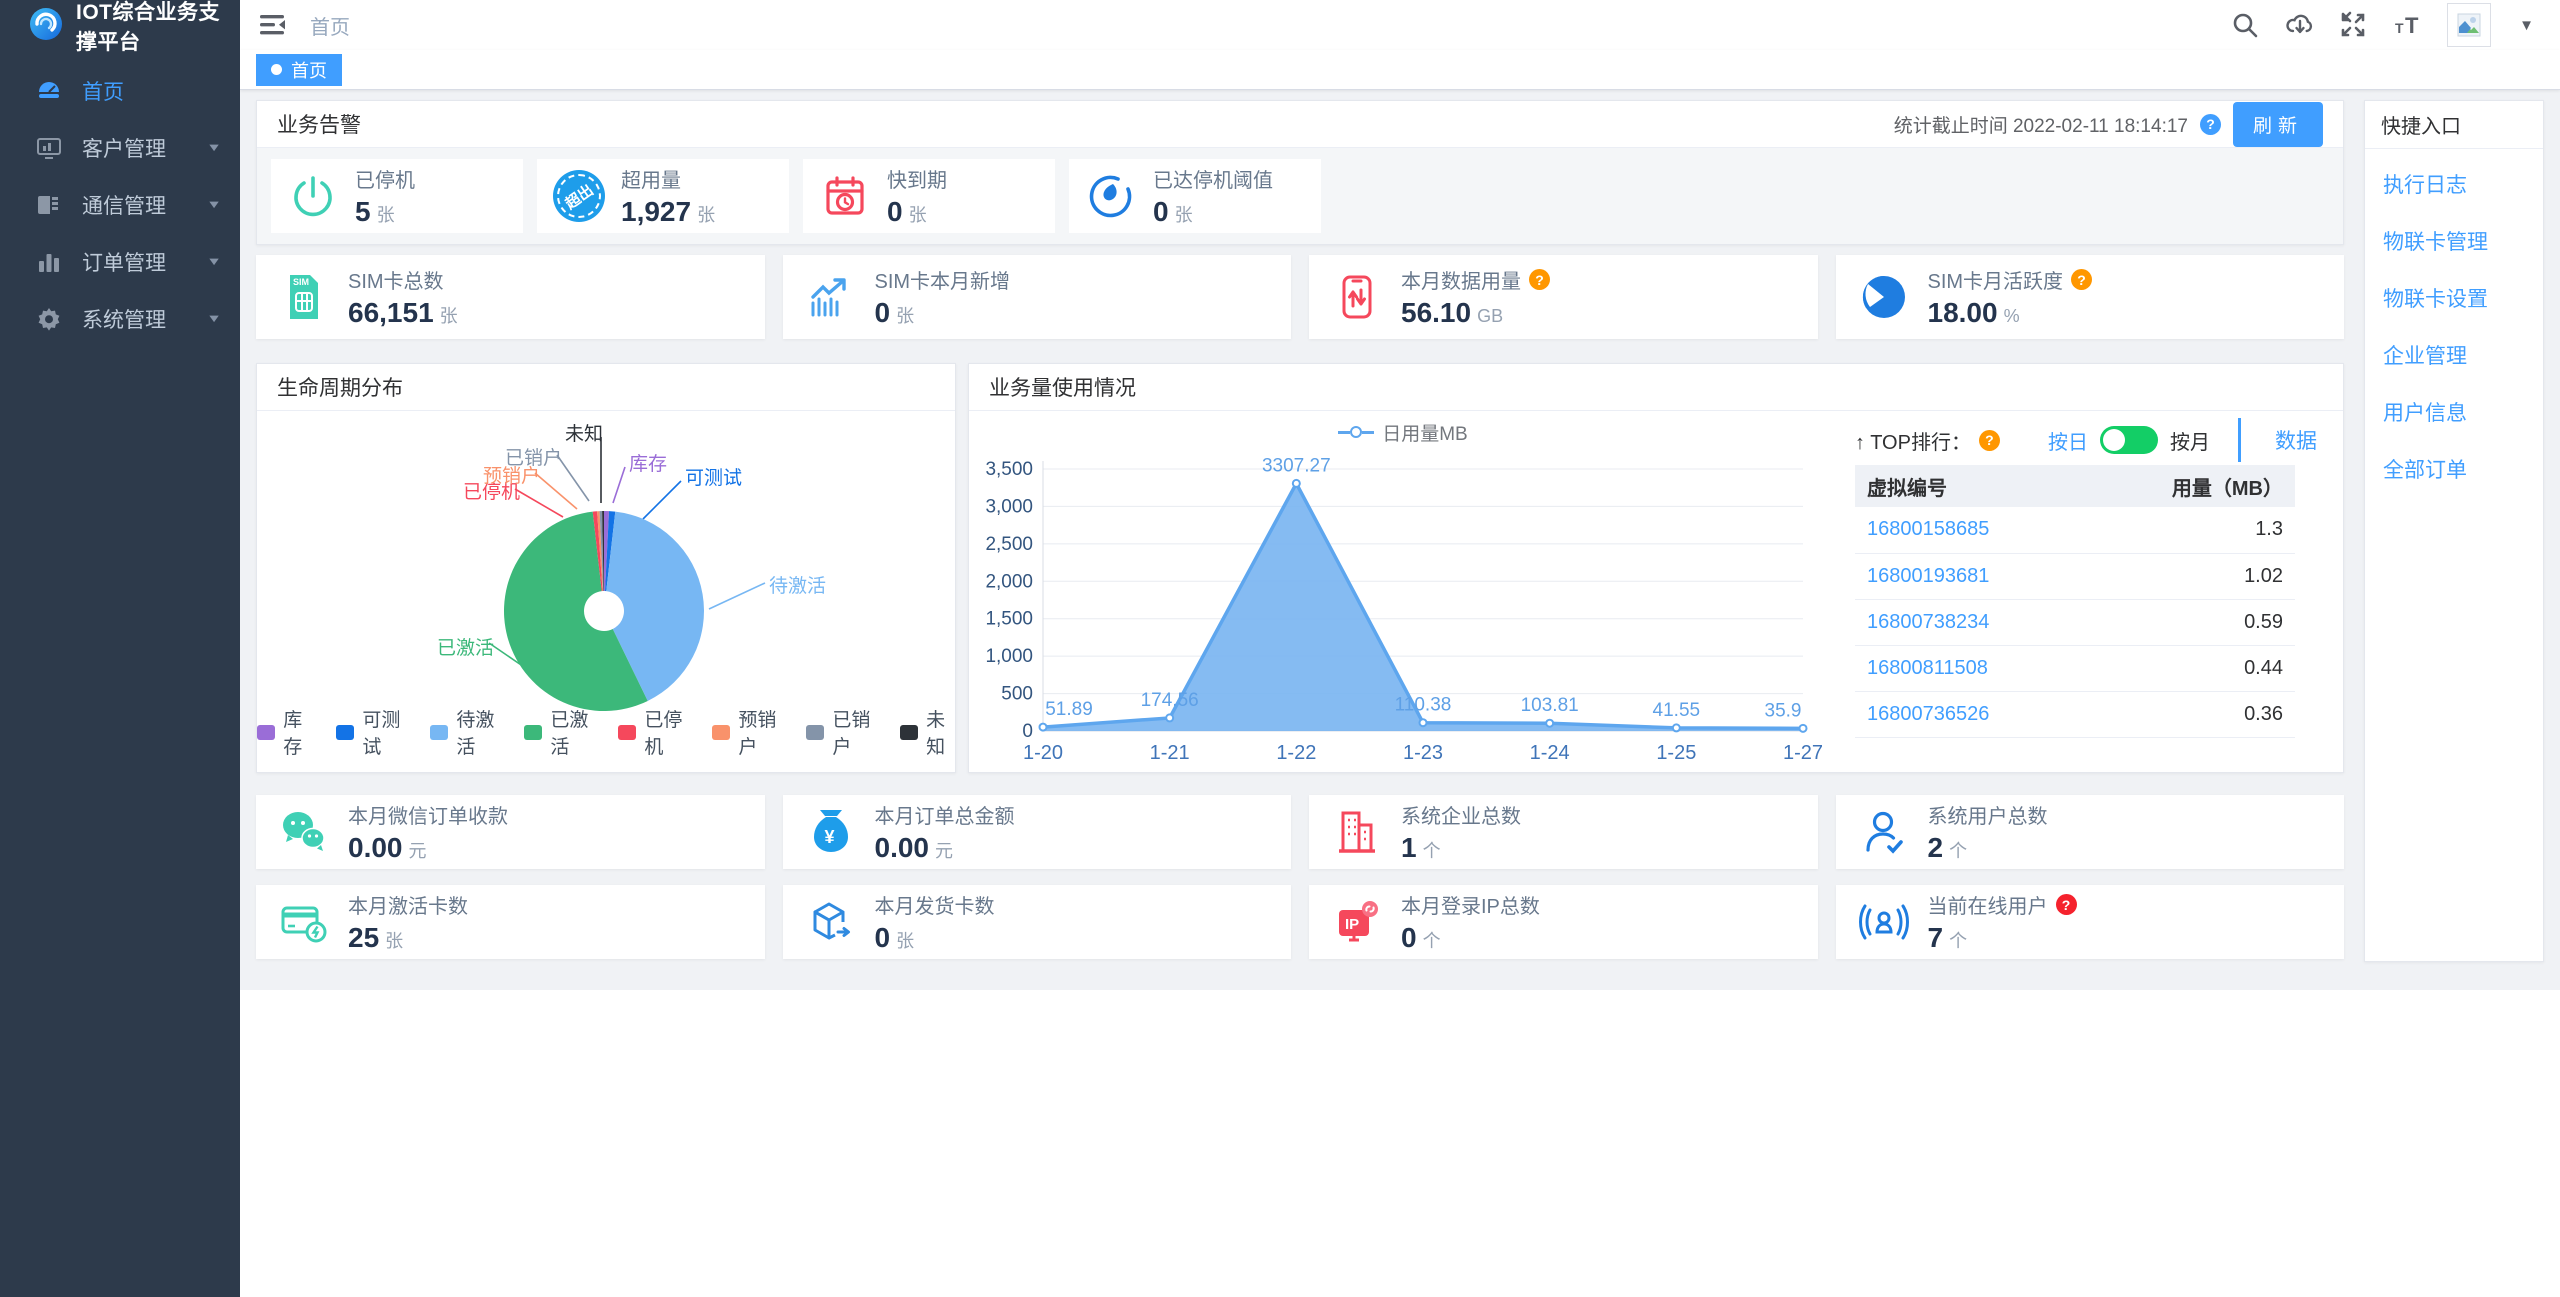  I want to click on table-row: 16800193681 1.02, so click(2075, 576).